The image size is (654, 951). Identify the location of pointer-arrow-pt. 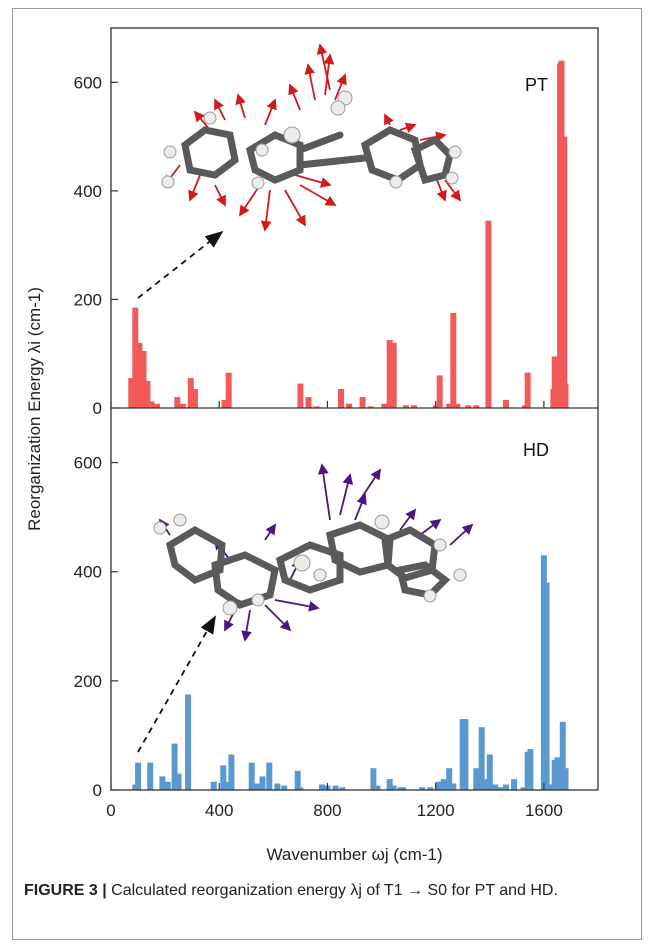
(180, 264).